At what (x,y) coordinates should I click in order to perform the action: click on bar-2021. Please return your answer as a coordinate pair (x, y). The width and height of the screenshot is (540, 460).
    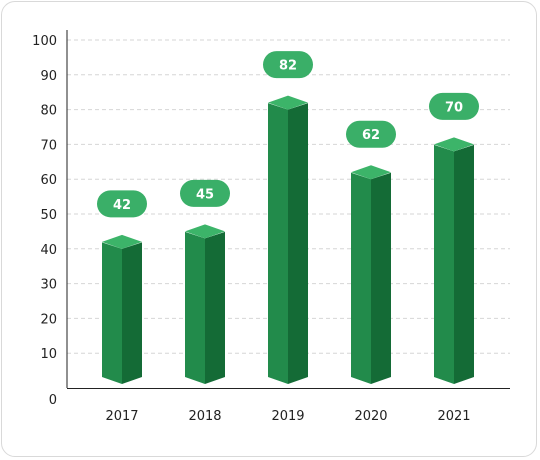
    Looking at the image, I should click on (454, 260).